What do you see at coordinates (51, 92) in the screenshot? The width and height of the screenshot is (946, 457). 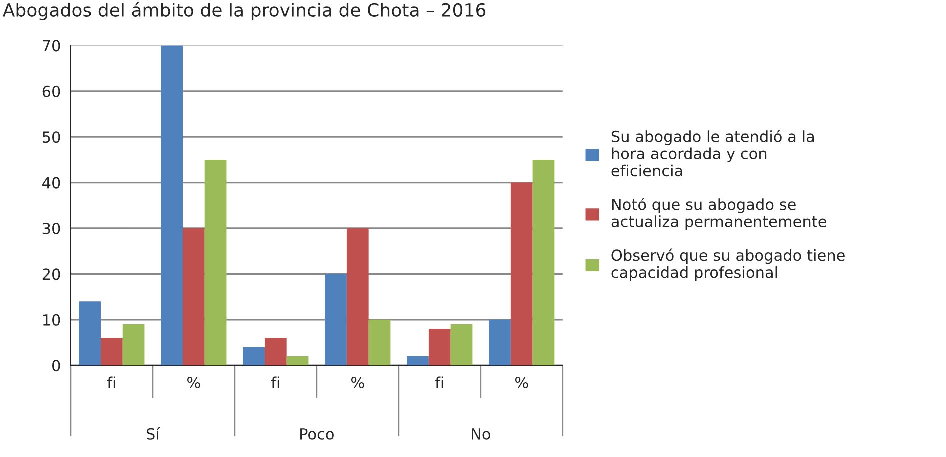 I see `y-tick-label: 60` at bounding box center [51, 92].